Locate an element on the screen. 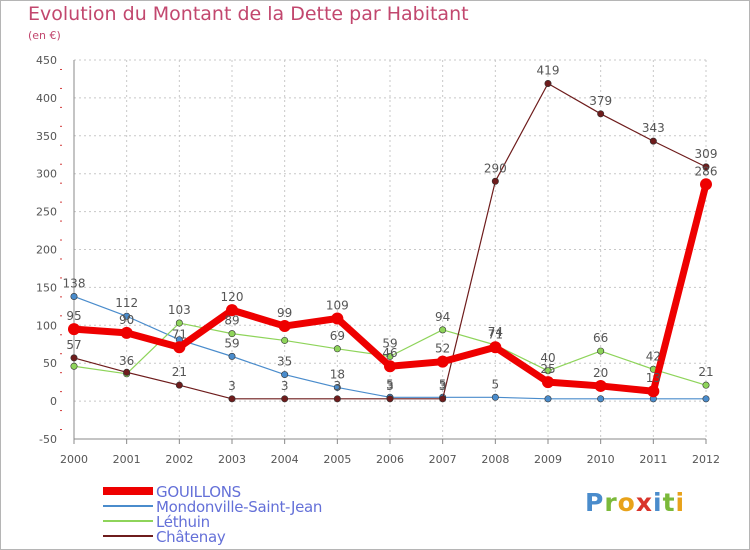  x-tick-label: 2005 is located at coordinates (337, 459).